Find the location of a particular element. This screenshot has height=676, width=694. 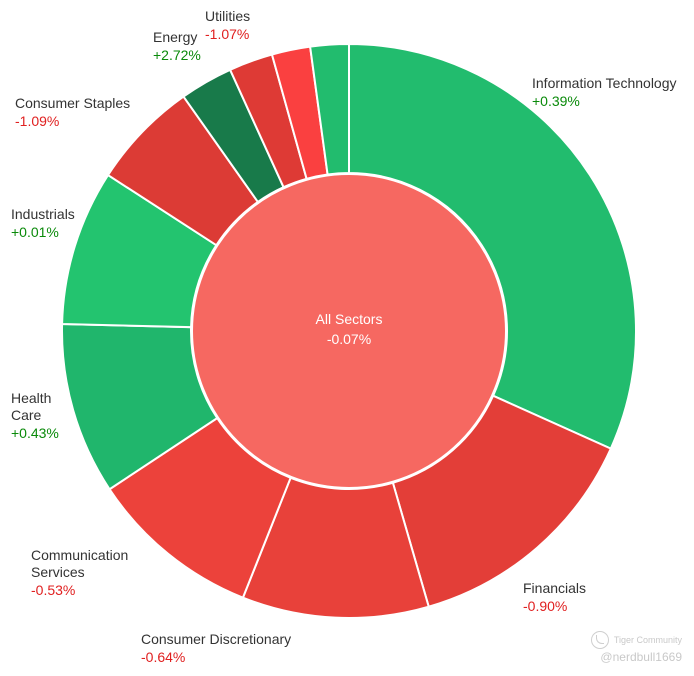

label-health-care: Health Care +0.43% is located at coordinates (35, 415).